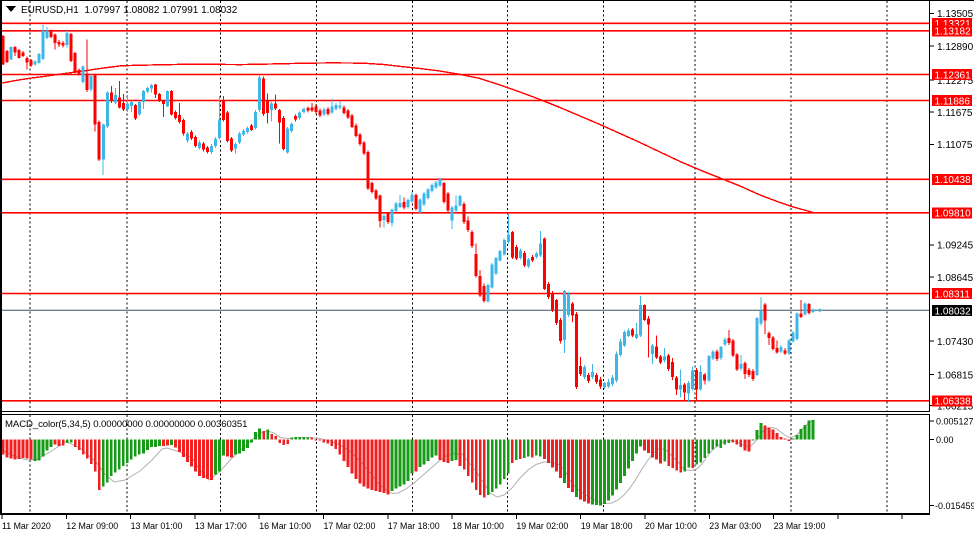 The width and height of the screenshot is (974, 541). What do you see at coordinates (953, 311) in the screenshot?
I see `svg-text: 1.08032` at bounding box center [953, 311].